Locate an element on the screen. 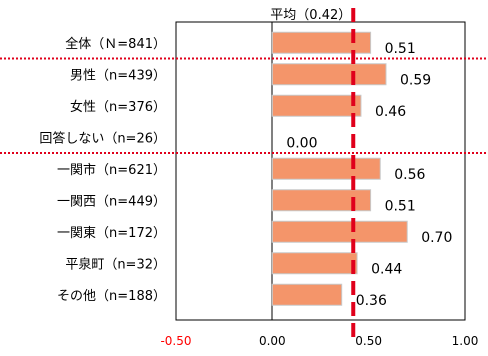  value-label: 0.36 is located at coordinates (371, 301).